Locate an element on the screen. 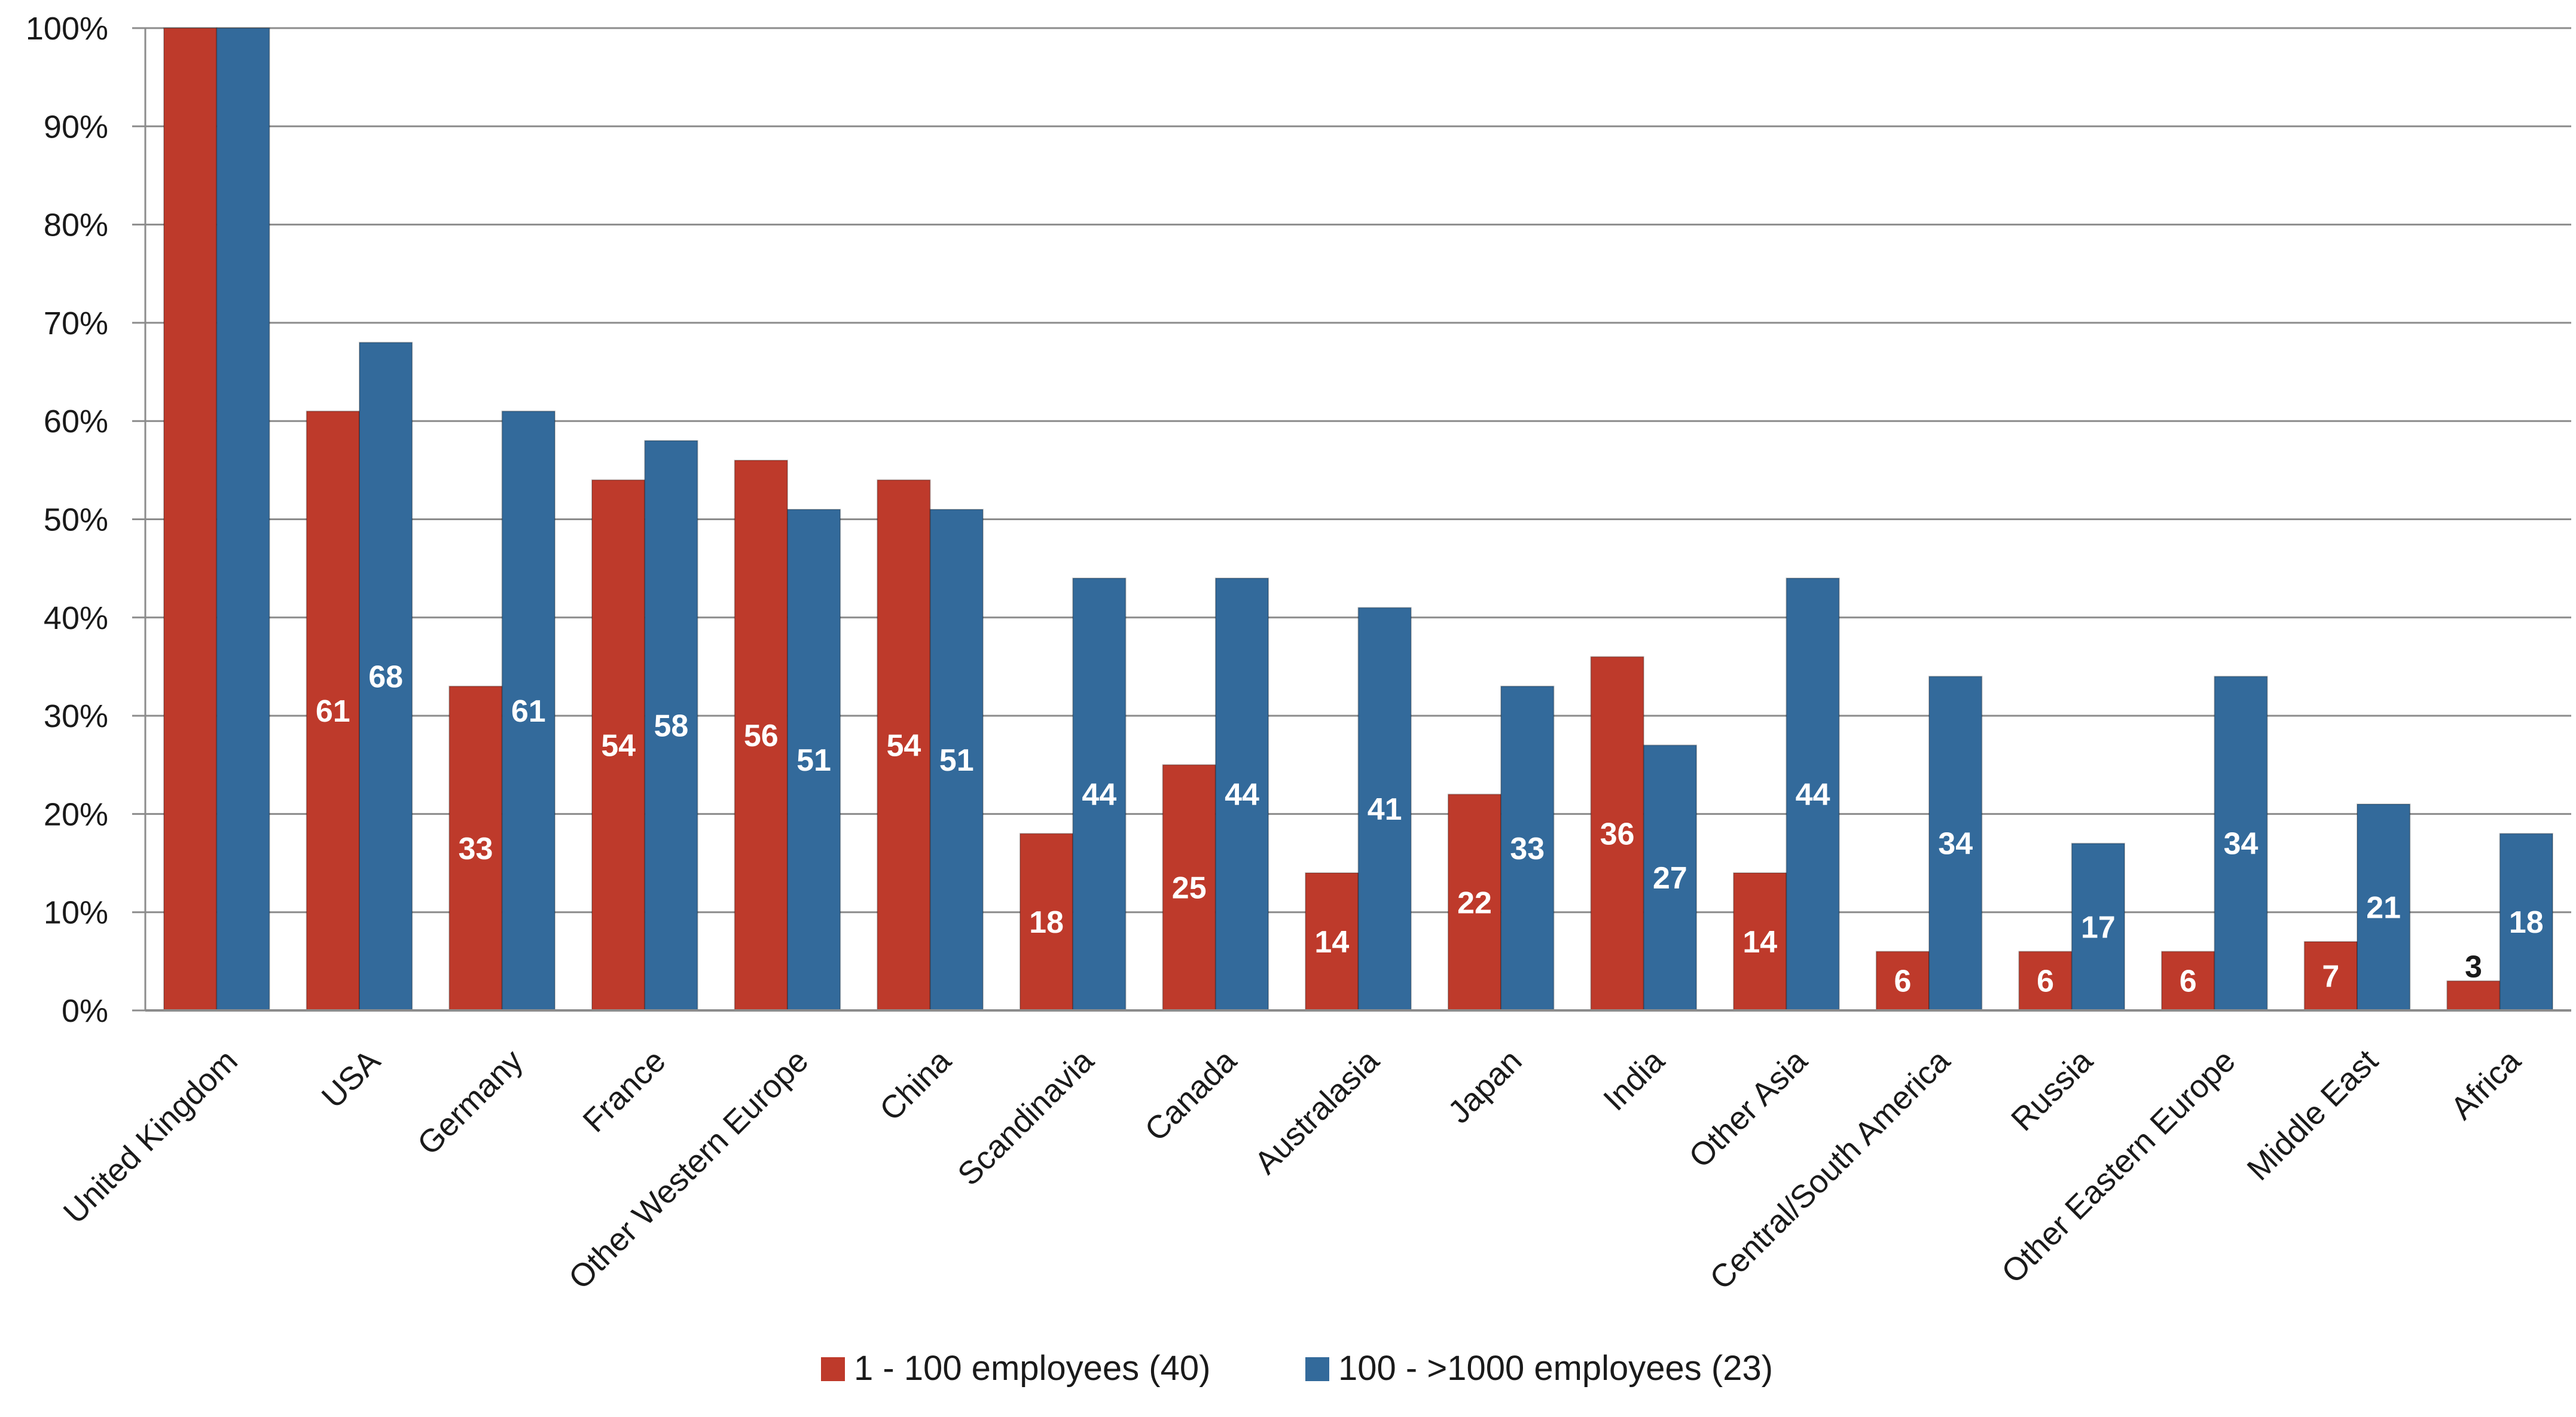 The image size is (2576, 1417). category-label: Germany is located at coordinates (470, 1102).